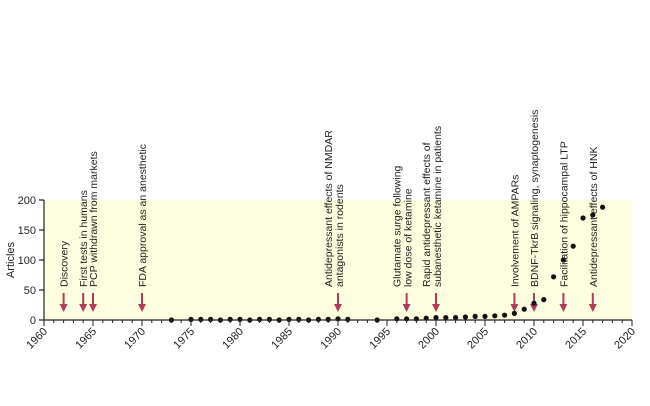  I want to click on annotation-line: Involvement of AMPARs, so click(515, 231).